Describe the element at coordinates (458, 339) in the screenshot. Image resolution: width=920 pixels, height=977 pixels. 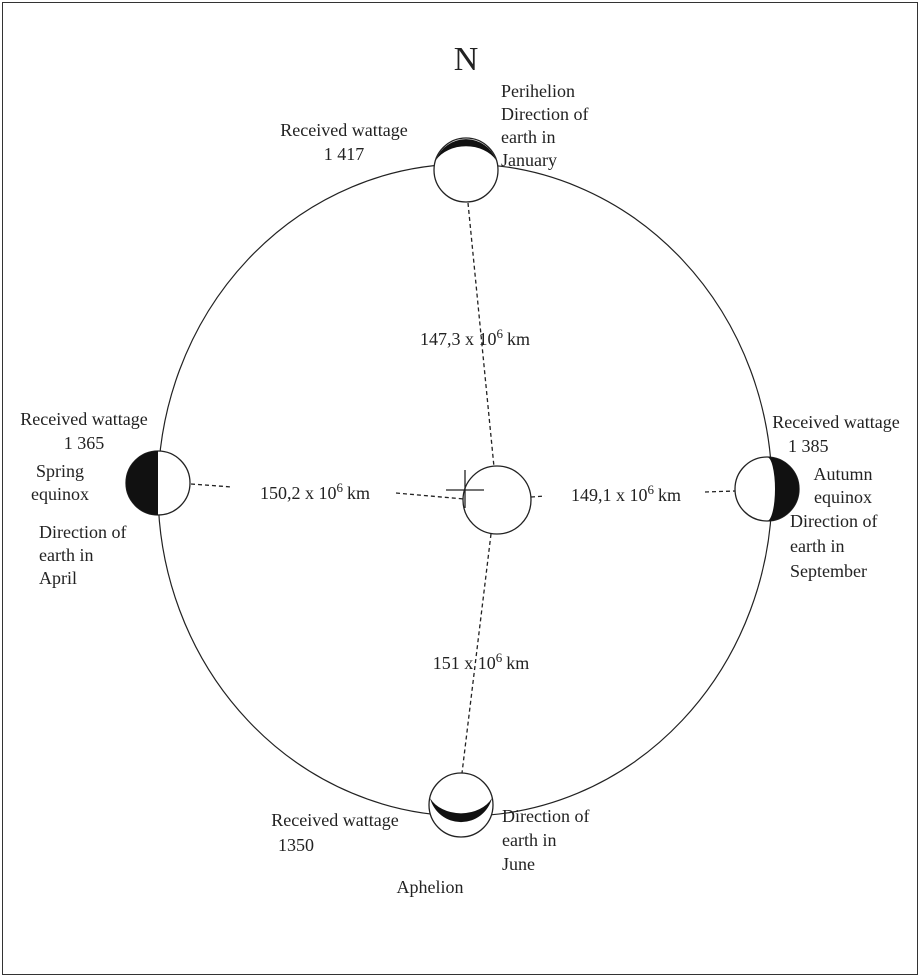
I see `distance-text: 147,3 x 10` at that location.